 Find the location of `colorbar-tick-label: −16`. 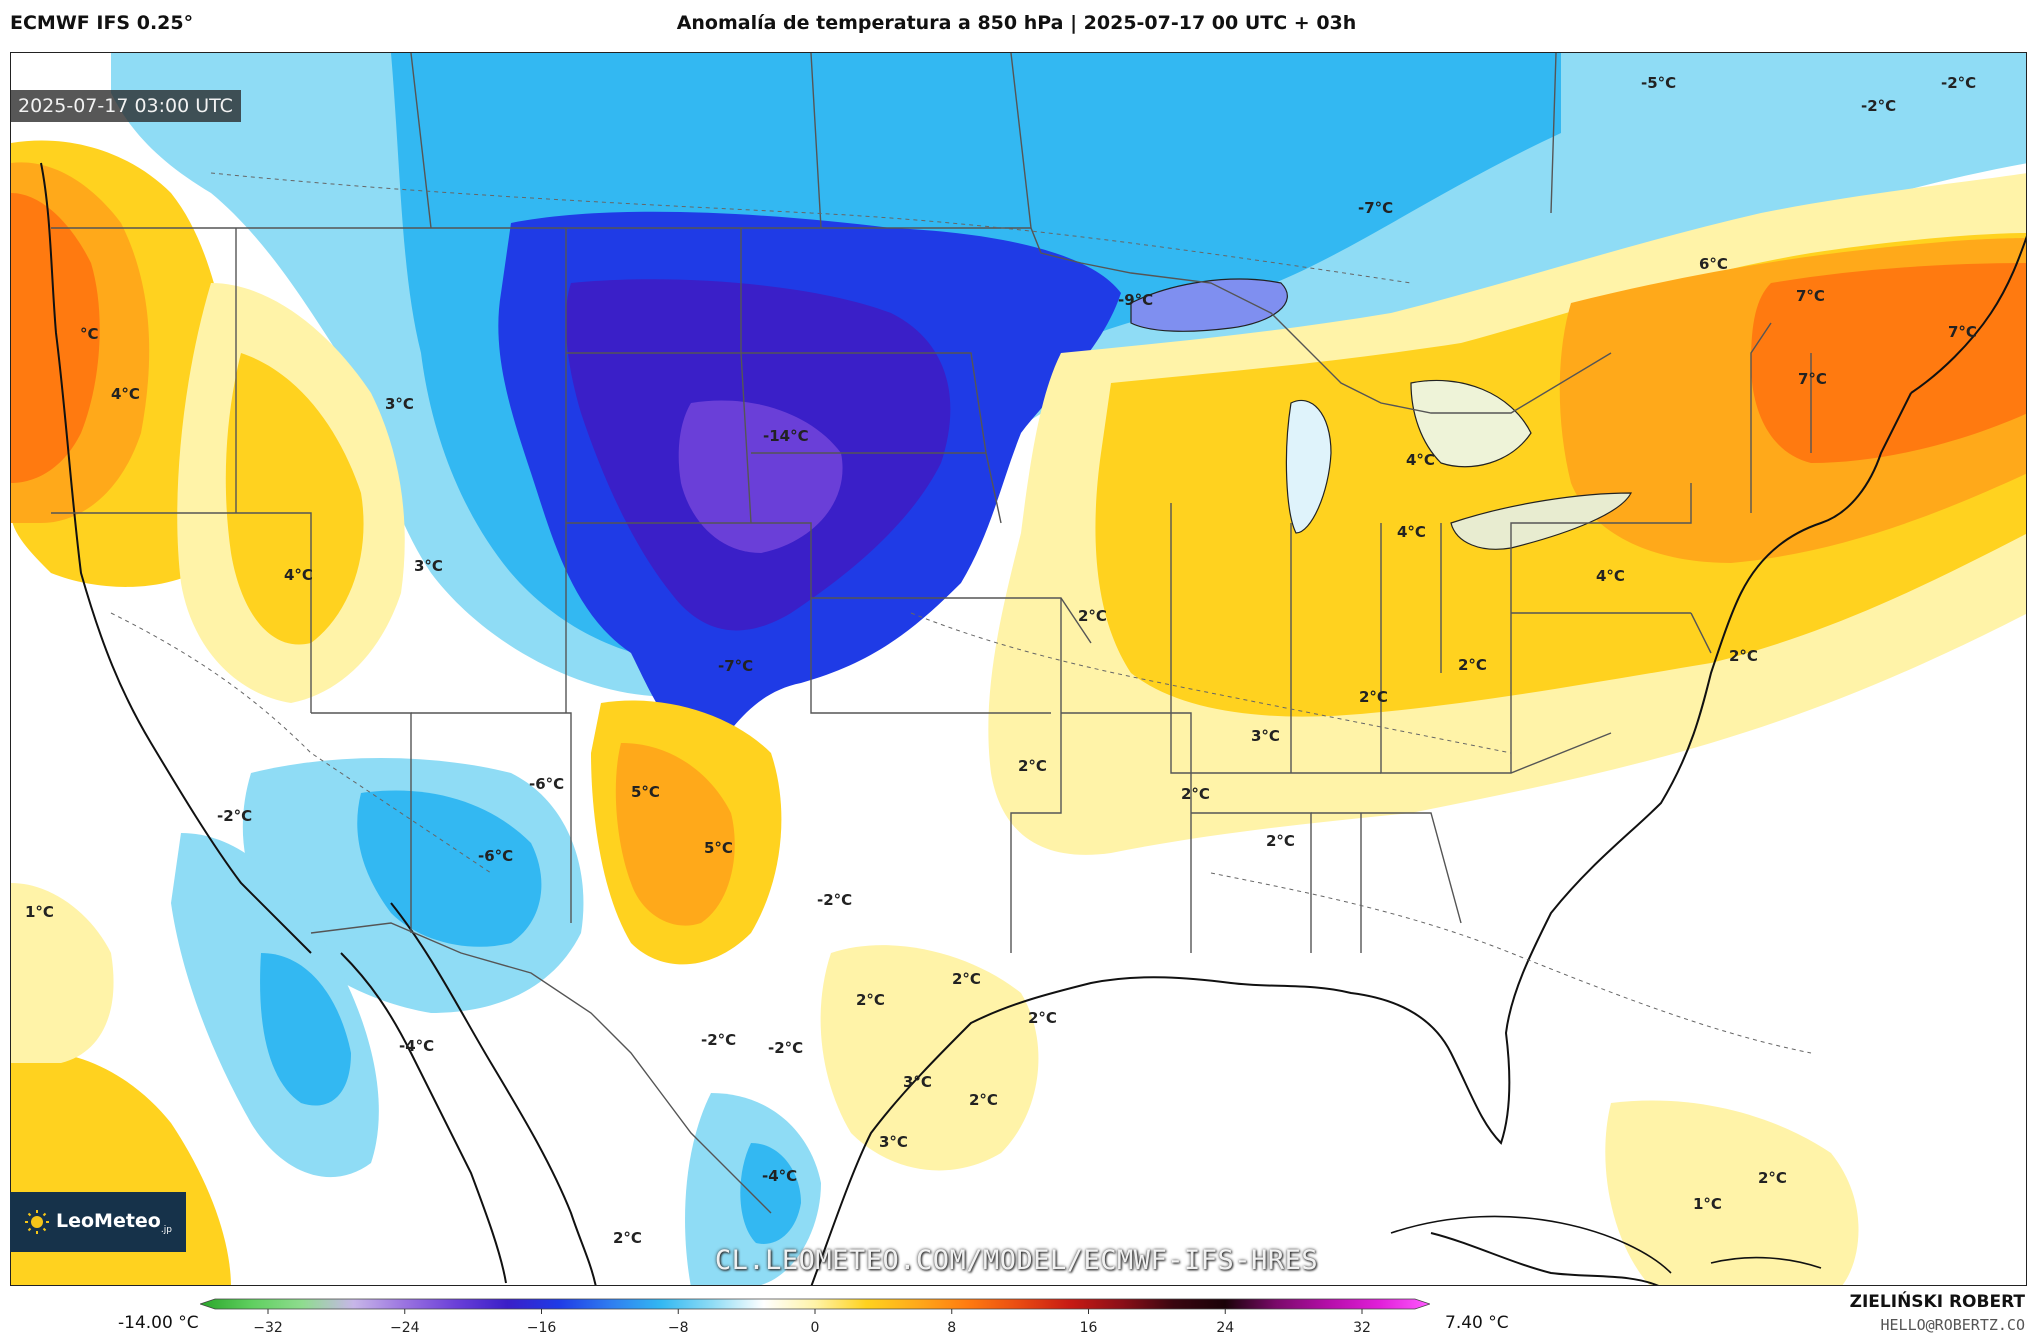

colorbar-tick-label: −16 is located at coordinates (542, 1328).